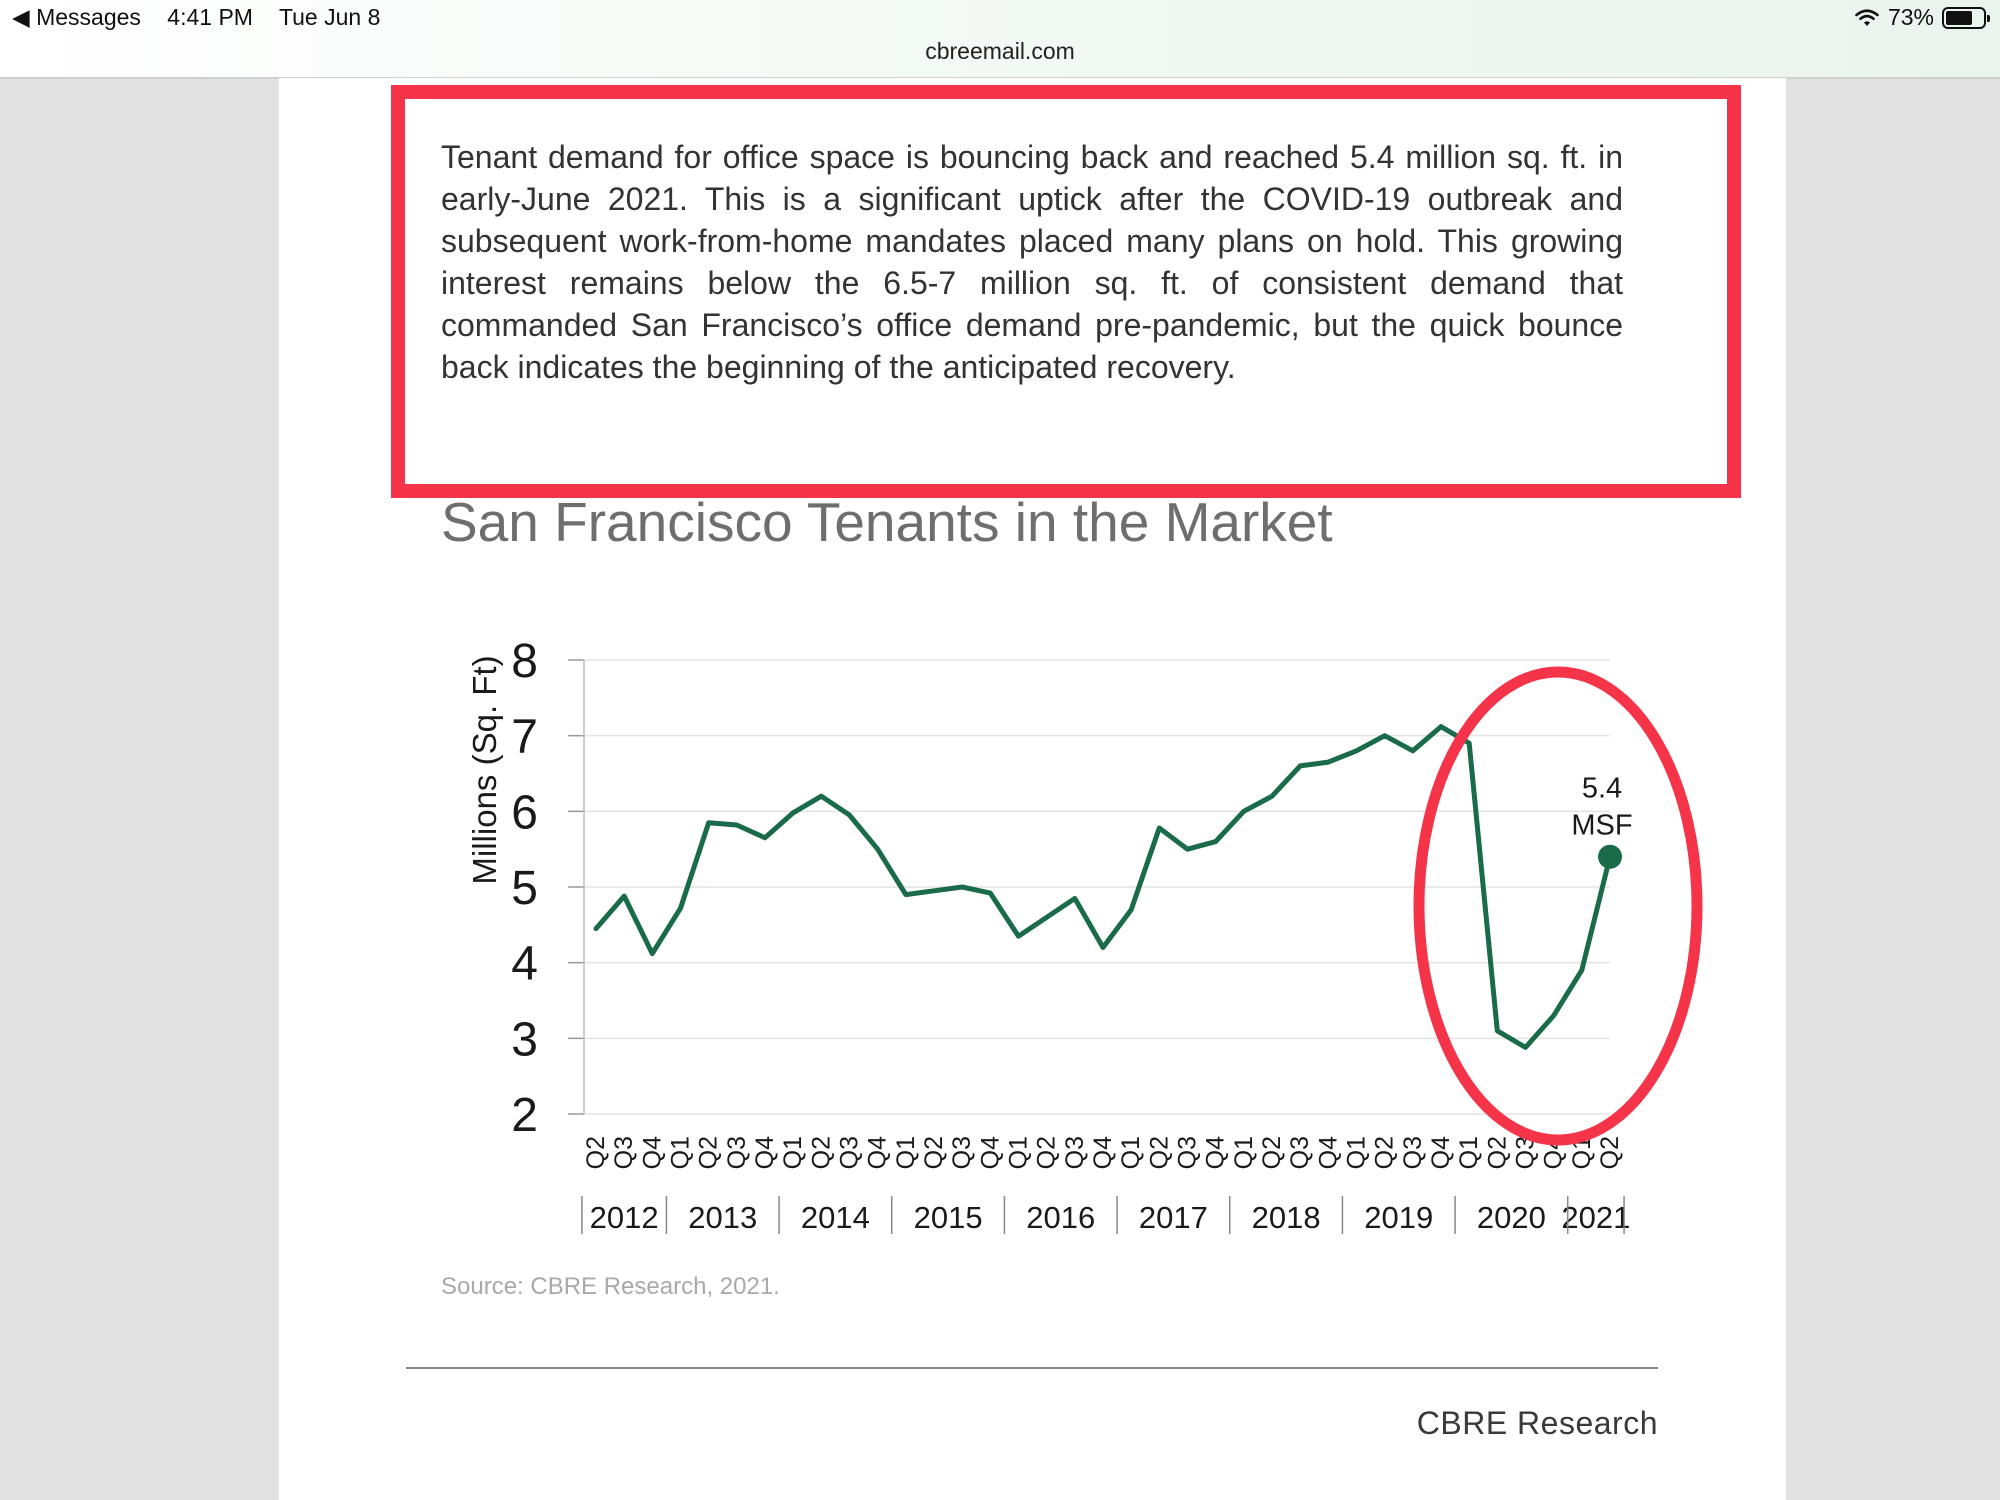 The height and width of the screenshot is (1500, 2000). I want to click on chart-title: San Francisco Tenants in the Market, so click(887, 522).